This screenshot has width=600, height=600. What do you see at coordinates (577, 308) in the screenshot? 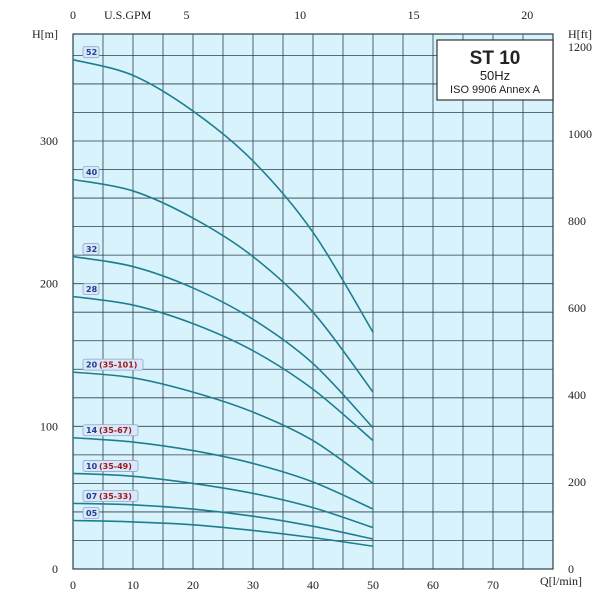
I see `y-right-tick-label: 600` at bounding box center [577, 308].